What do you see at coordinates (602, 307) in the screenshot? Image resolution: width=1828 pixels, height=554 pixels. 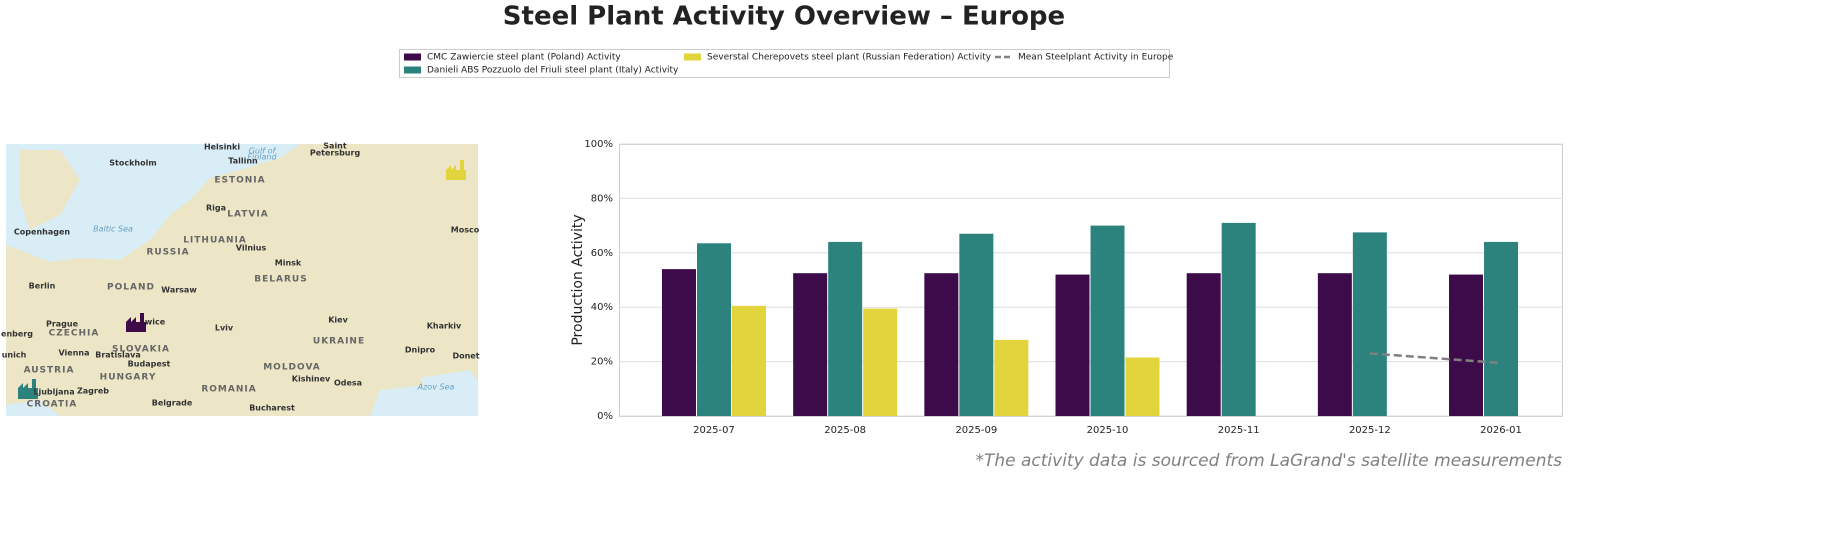 I see `y-tick-label: 40%` at bounding box center [602, 307].